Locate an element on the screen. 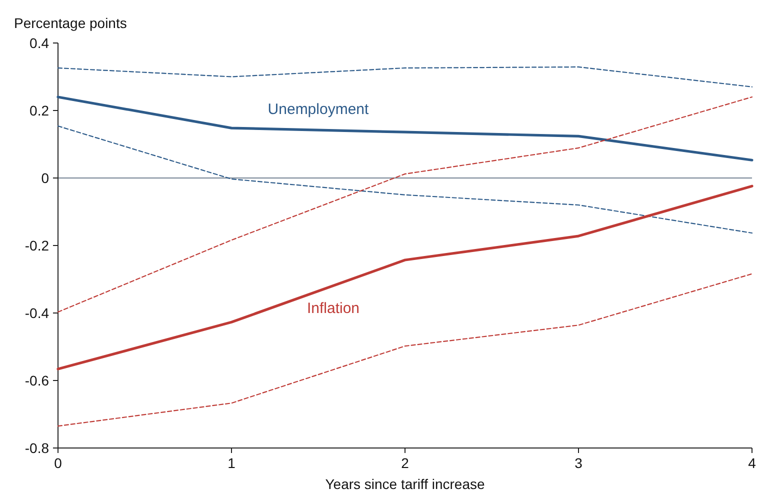 This screenshot has width=762, height=493. y-axis-title: Percentage points is located at coordinates (70, 23).